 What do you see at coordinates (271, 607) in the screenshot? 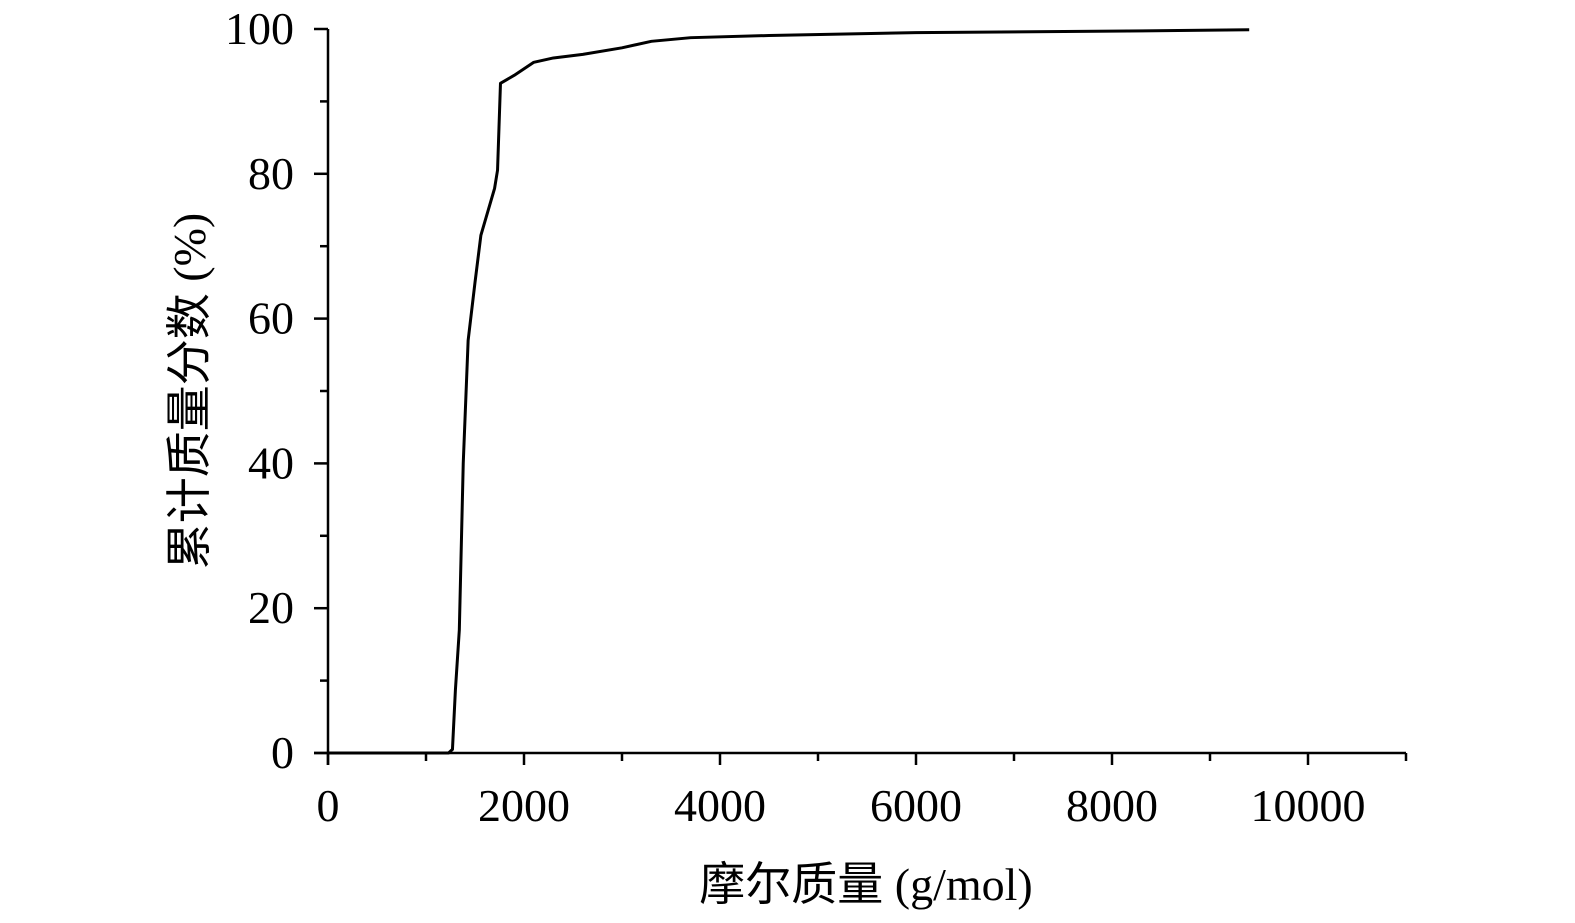
I see `y-tick-label: 20` at bounding box center [271, 607].